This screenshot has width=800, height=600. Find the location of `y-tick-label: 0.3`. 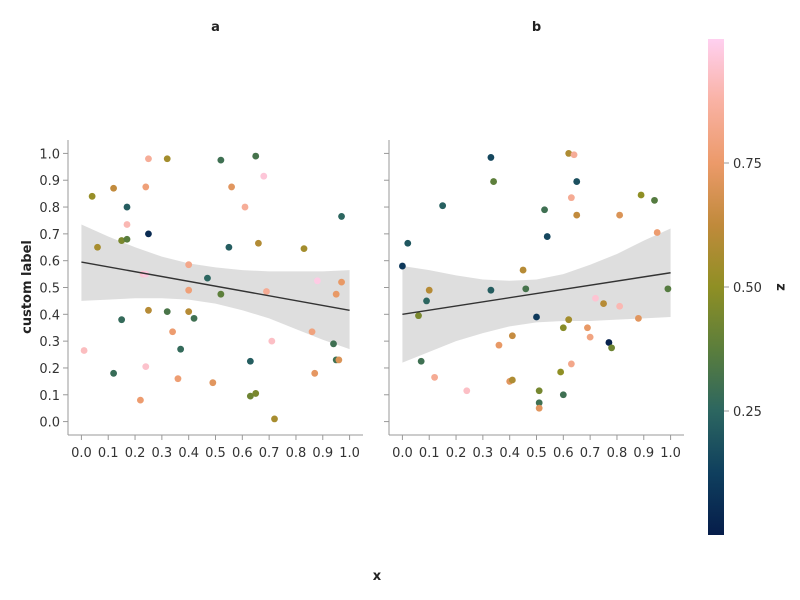

y-tick-label: 0.3 is located at coordinates (49, 342).